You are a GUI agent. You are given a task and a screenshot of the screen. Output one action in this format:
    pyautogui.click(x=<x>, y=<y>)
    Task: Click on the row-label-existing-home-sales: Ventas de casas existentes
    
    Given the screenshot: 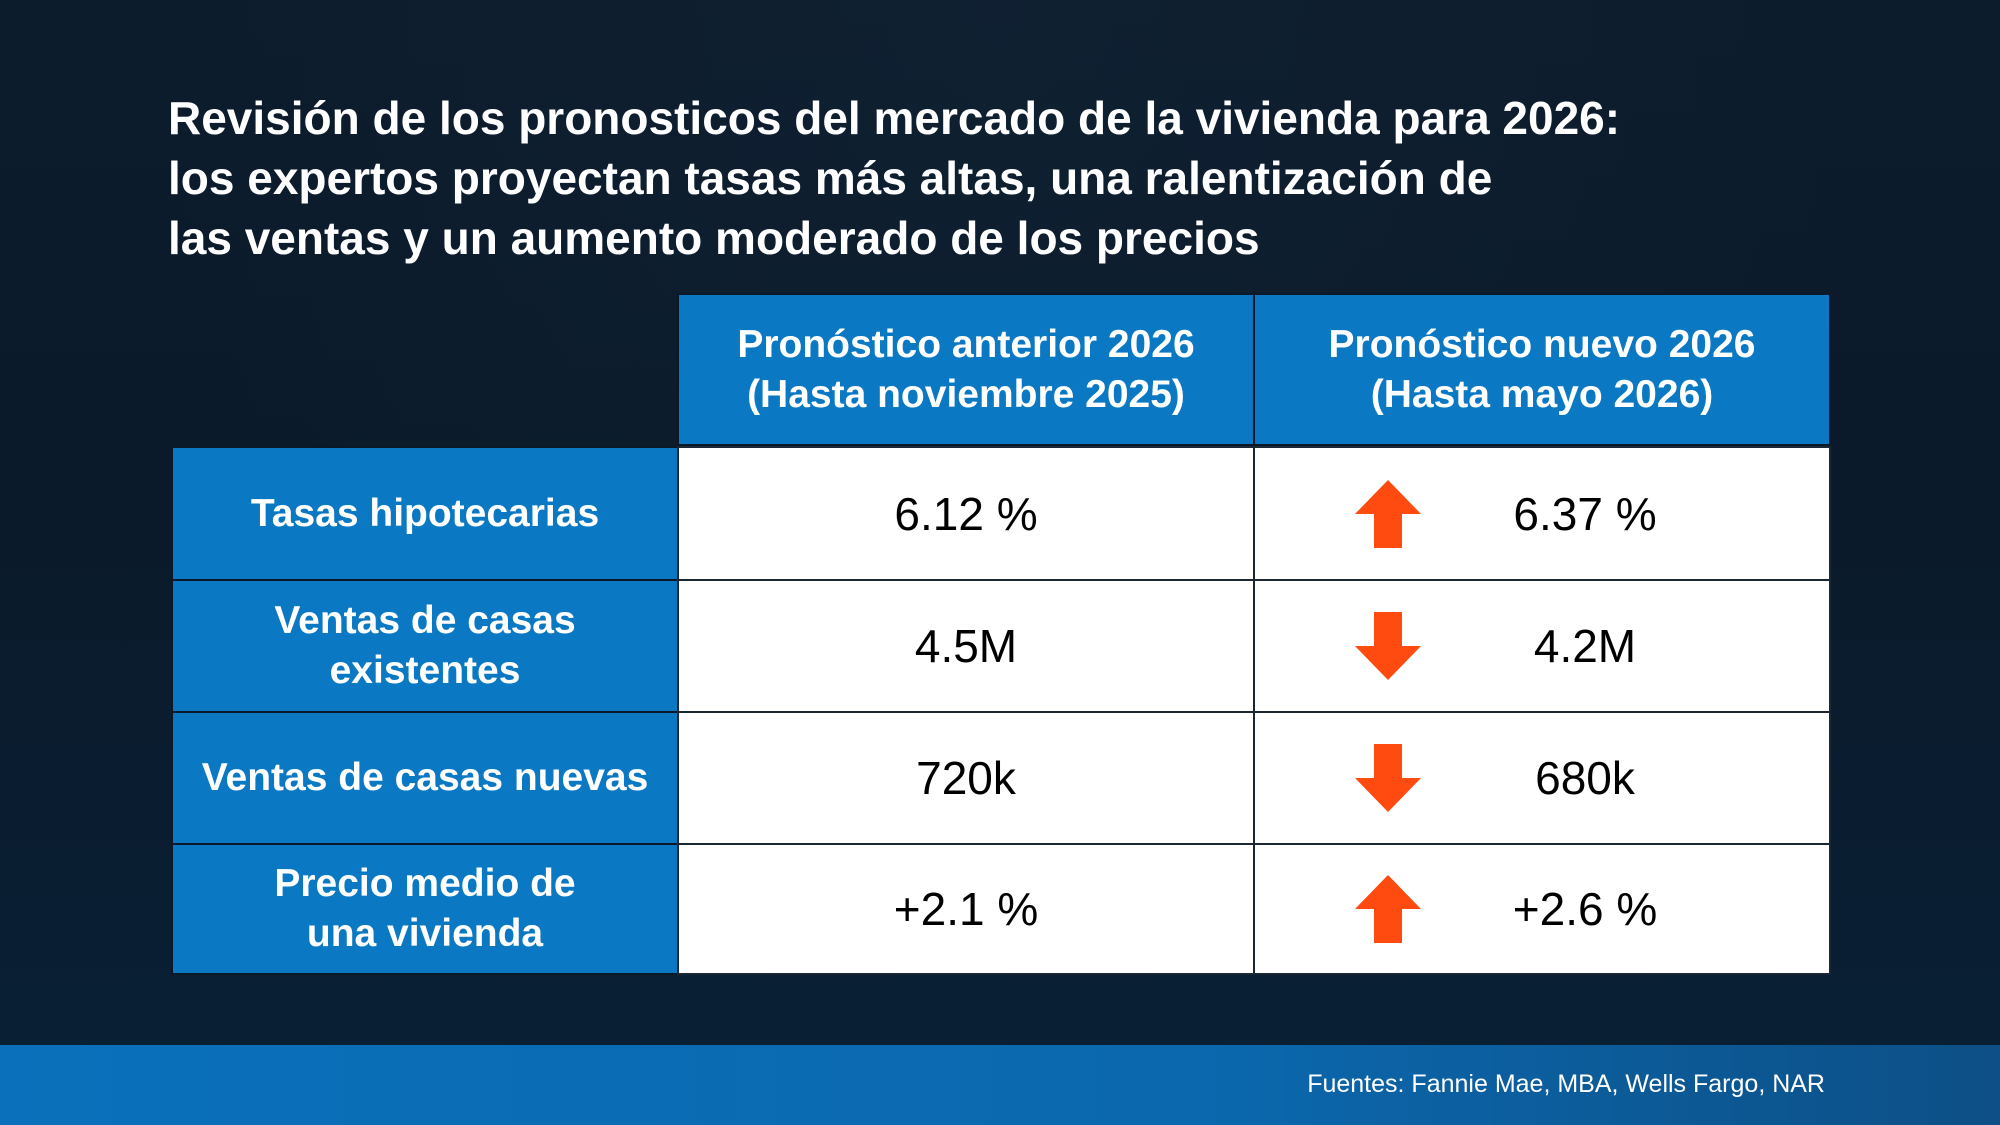 What is the action you would take?
    pyautogui.click(x=425, y=646)
    